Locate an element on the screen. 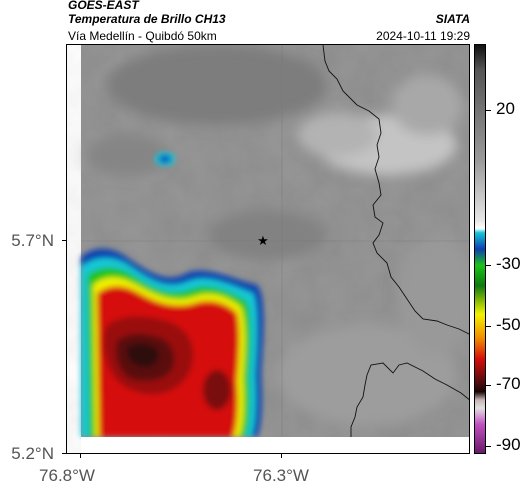  colorbar-label: -50 is located at coordinates (508, 324).